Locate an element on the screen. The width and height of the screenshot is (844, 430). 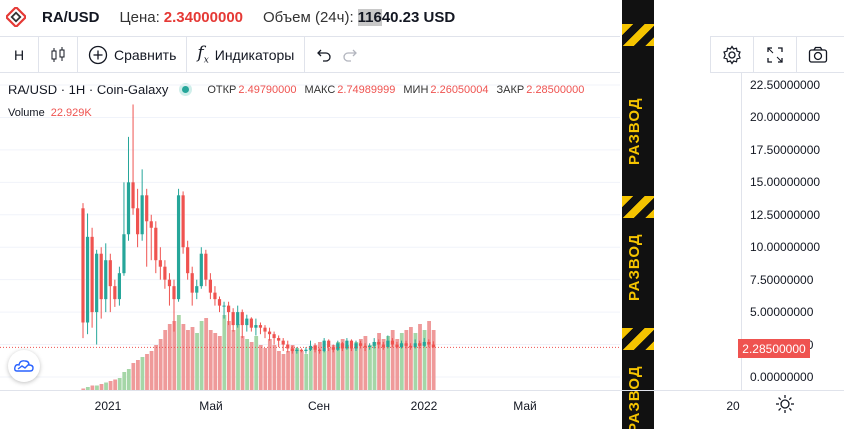
fullscreen-button is located at coordinates (774, 54).